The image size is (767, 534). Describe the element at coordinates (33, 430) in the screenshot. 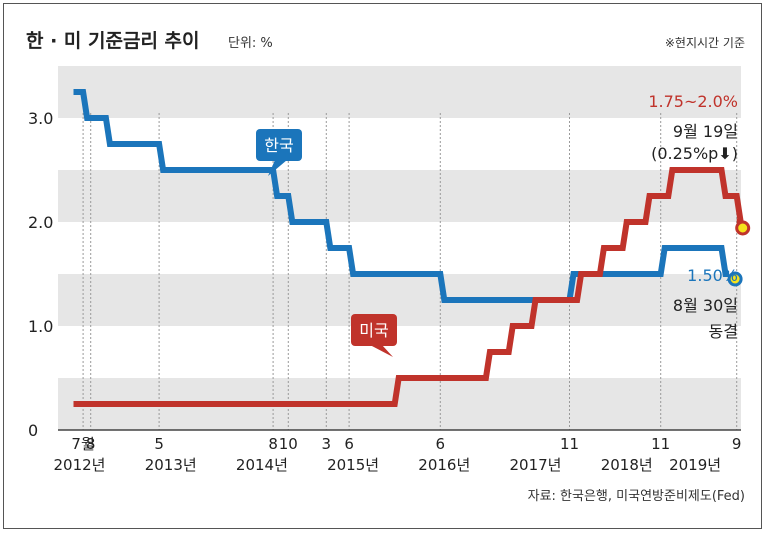

I see `y-tick-label: 0` at that location.